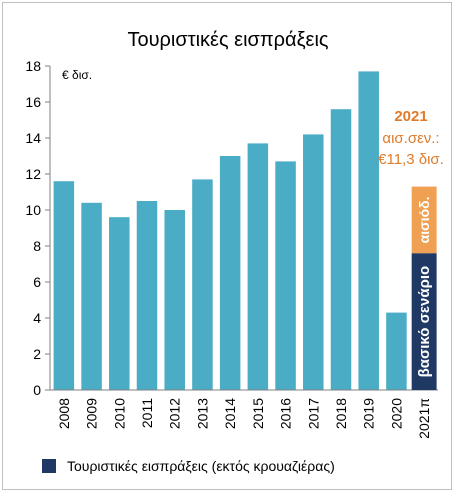 Image resolution: width=456 pixels, height=494 pixels. What do you see at coordinates (64, 285) in the screenshot?
I see `bar-2008` at bounding box center [64, 285].